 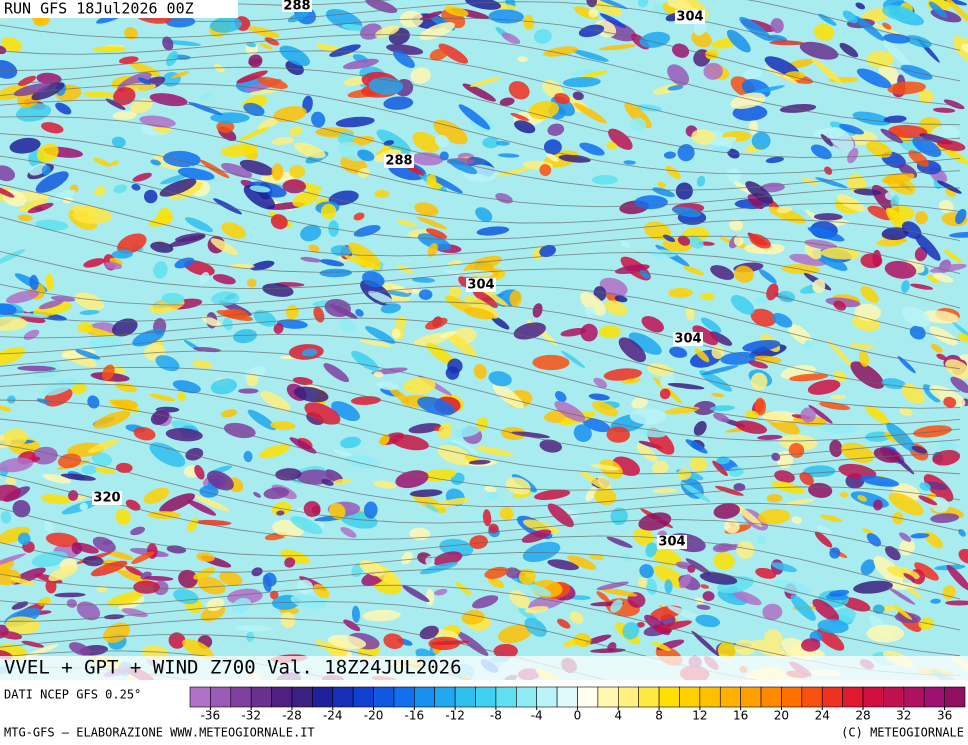 I want to click on tick-label: -32, so click(x=251, y=716).